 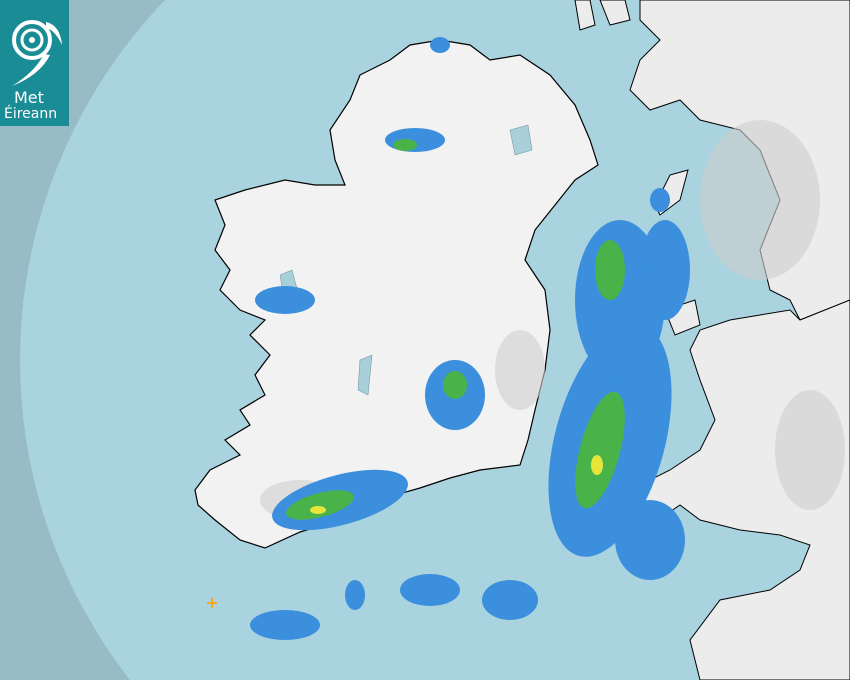 What do you see at coordinates (31, 114) in the screenshot?
I see `logo-text-eireann: Éireann` at bounding box center [31, 114].